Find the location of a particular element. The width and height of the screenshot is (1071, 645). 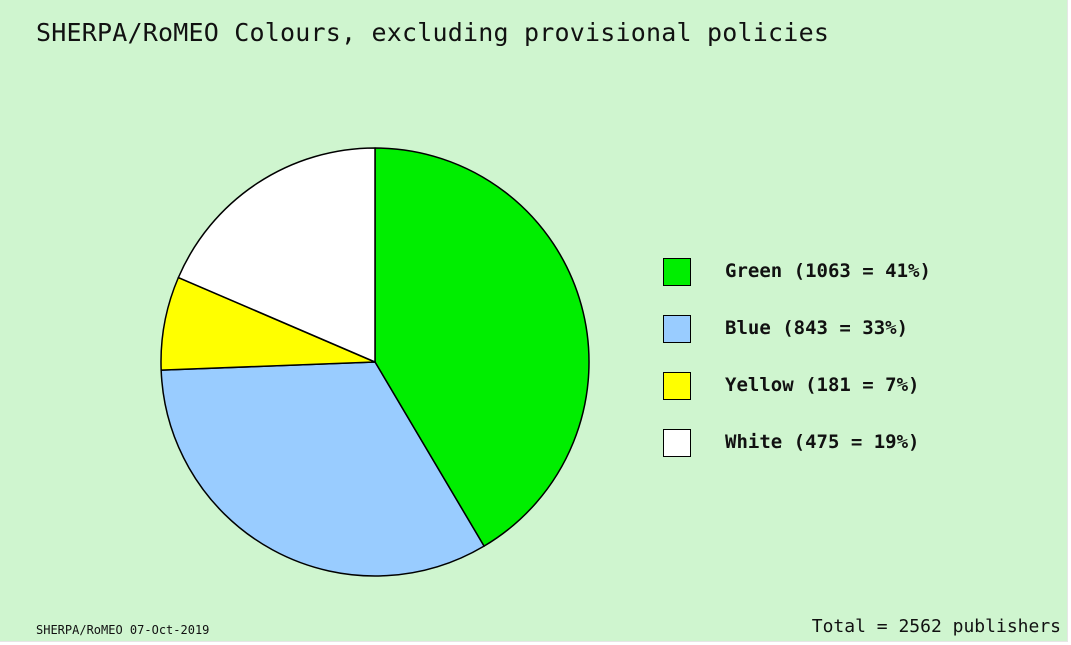

total-footer: Total = 2562 publishers is located at coordinates (936, 626).